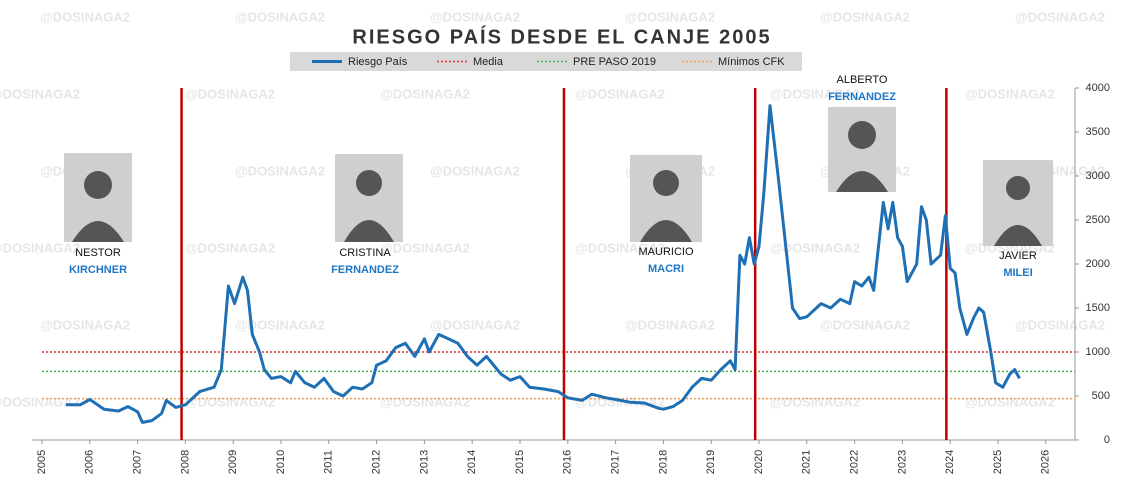  I want to click on x-tick-label: 2026, so click(1046, 462).